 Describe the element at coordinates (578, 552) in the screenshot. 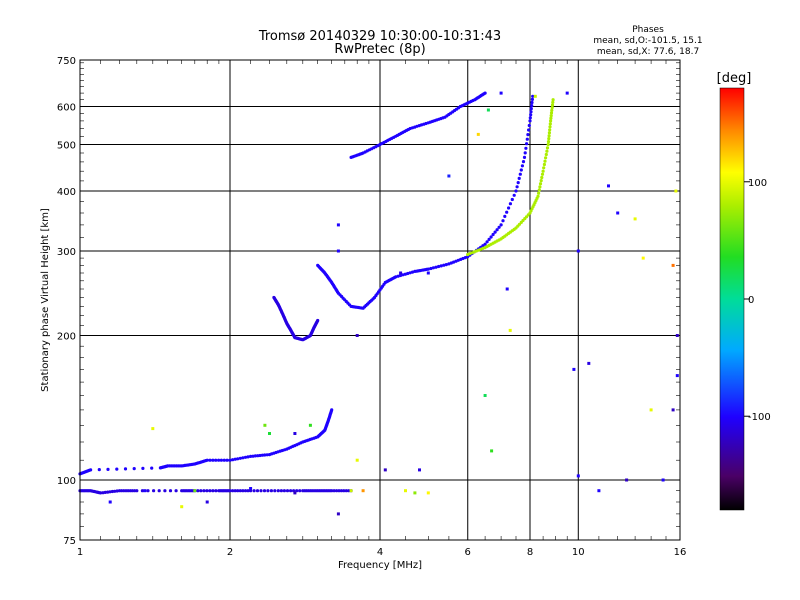

I see `x-tick-label: 10` at that location.